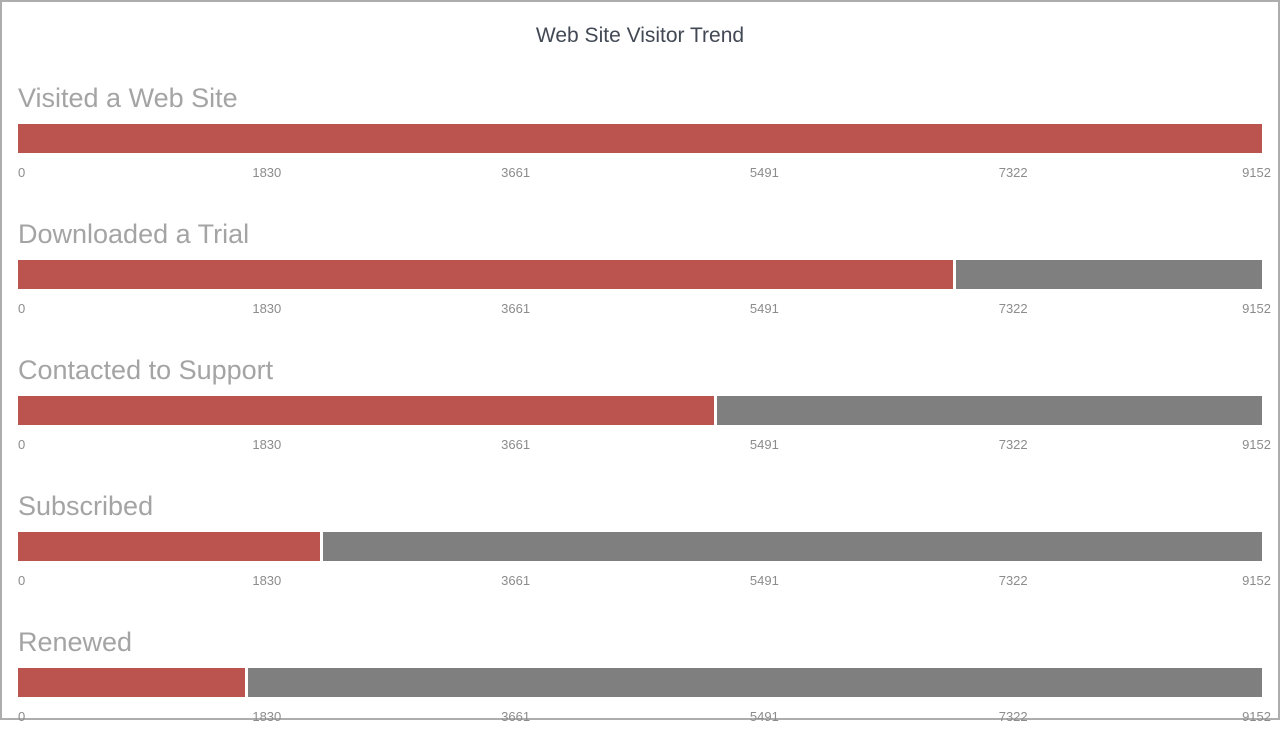  Describe the element at coordinates (75, 642) in the screenshot. I see `row-label: Renewed` at that location.